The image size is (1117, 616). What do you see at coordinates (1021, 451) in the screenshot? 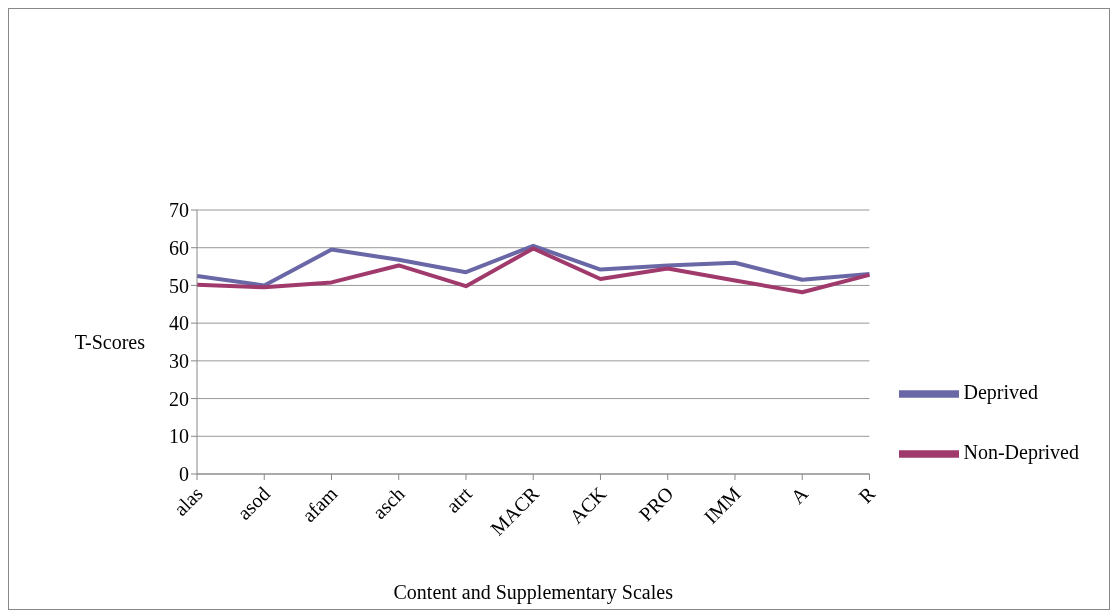
I see `legend-label: Non-Deprived` at bounding box center [1021, 451].